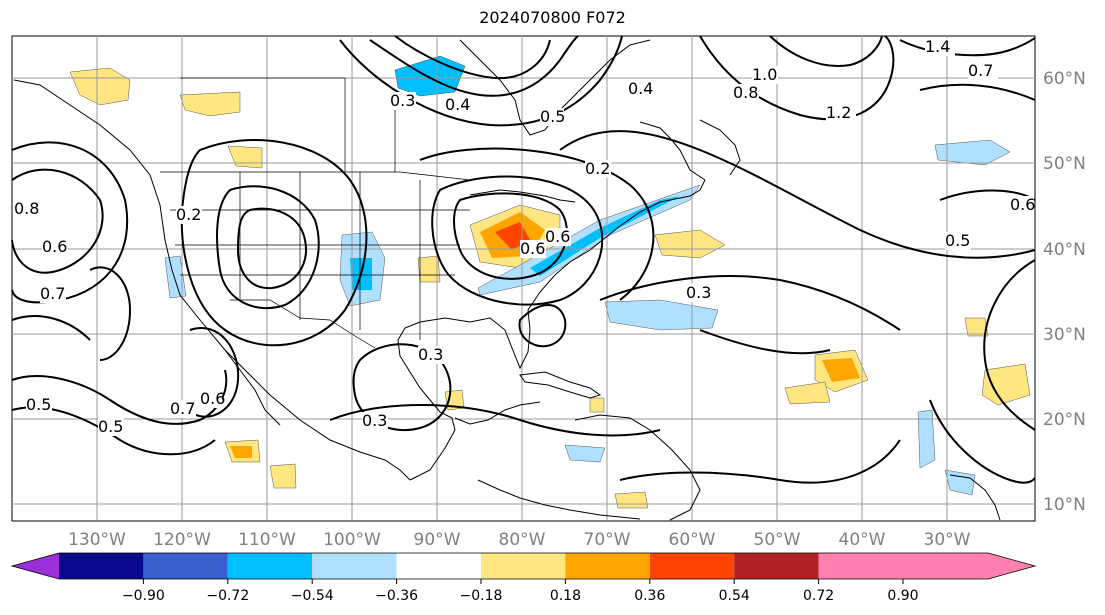  Describe the element at coordinates (522, 196) in the screenshot. I see `great-lakes` at that location.